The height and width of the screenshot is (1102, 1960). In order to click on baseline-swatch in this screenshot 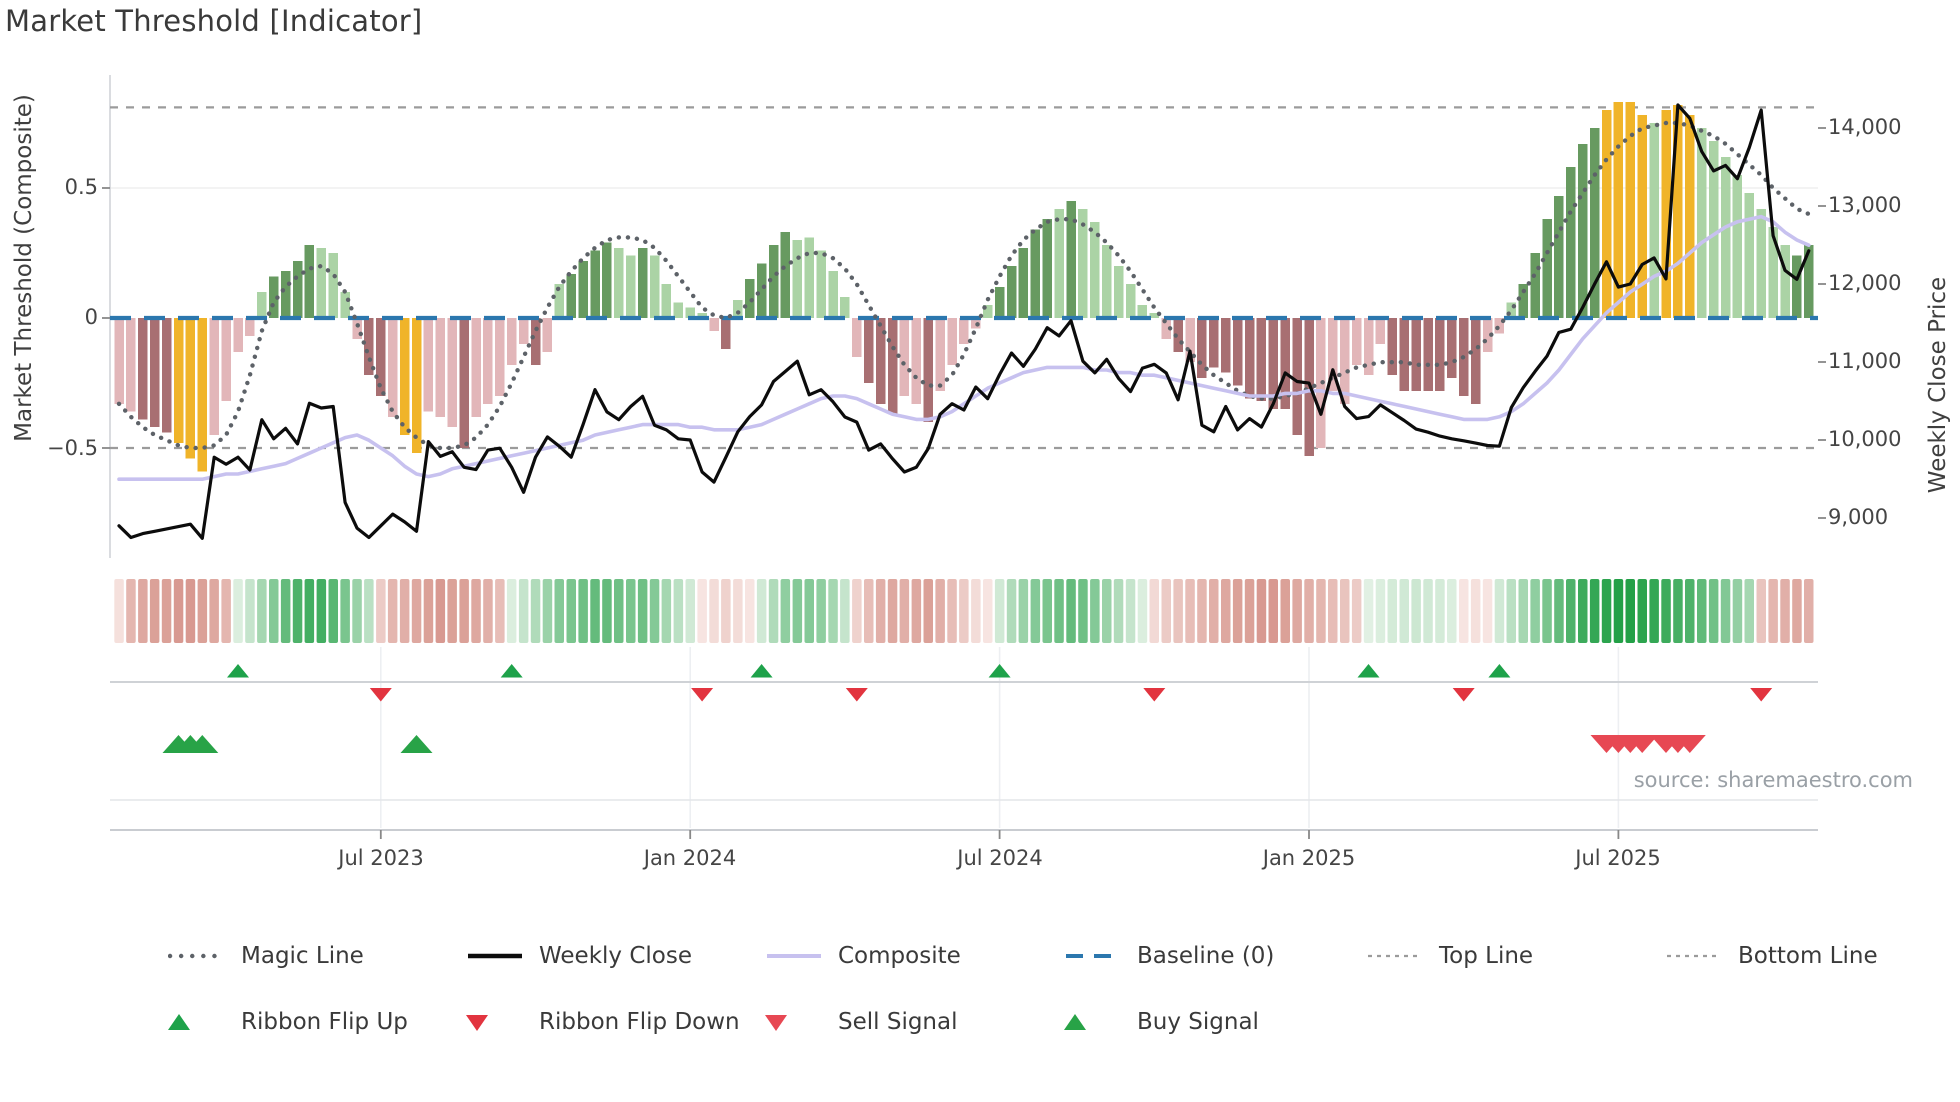, I will do `click(1093, 956)`.